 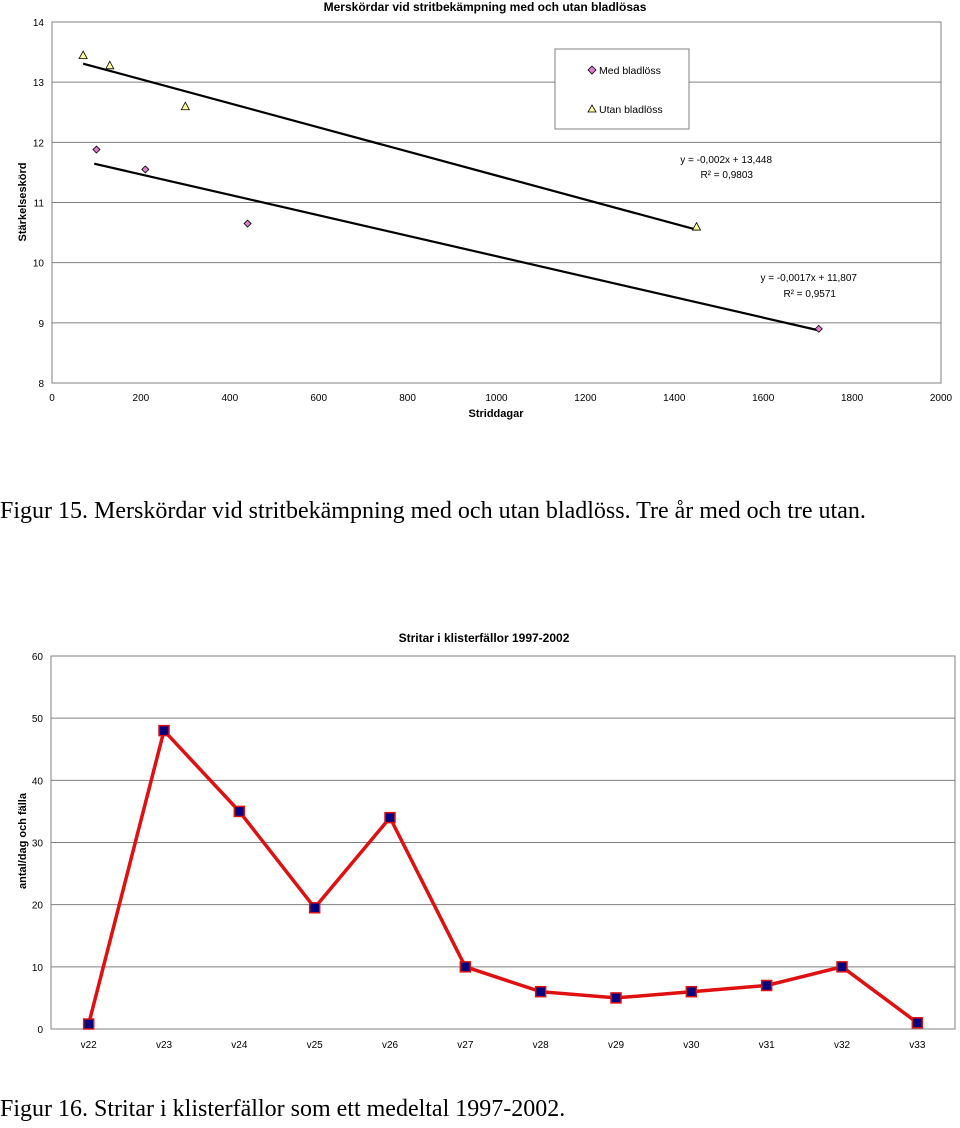 I want to click on y-tick-label: 11, so click(x=39, y=204).